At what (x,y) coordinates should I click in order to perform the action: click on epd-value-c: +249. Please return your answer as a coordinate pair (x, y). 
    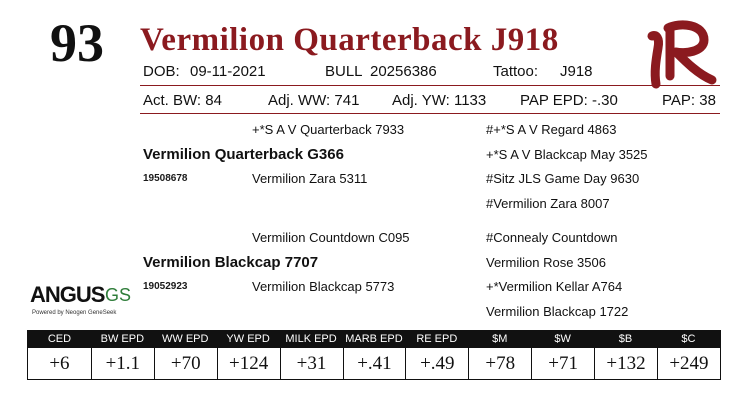
    Looking at the image, I should click on (688, 363).